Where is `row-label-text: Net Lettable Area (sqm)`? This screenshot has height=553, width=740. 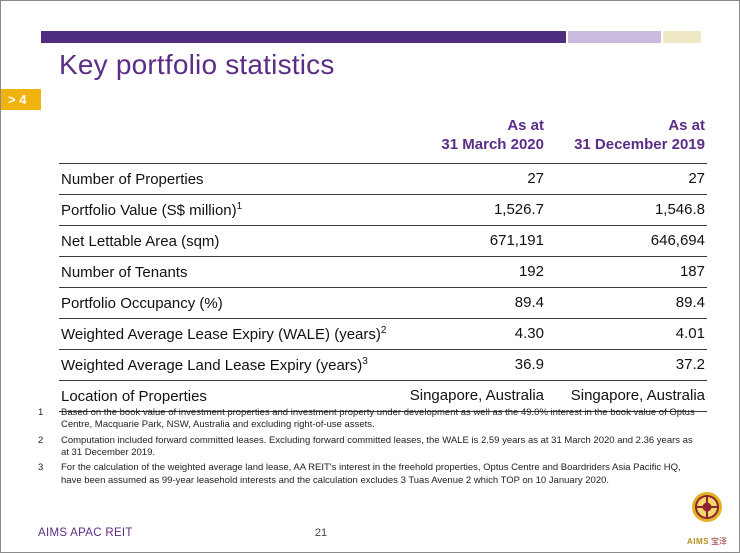 row-label-text: Net Lettable Area (sqm) is located at coordinates (140, 241).